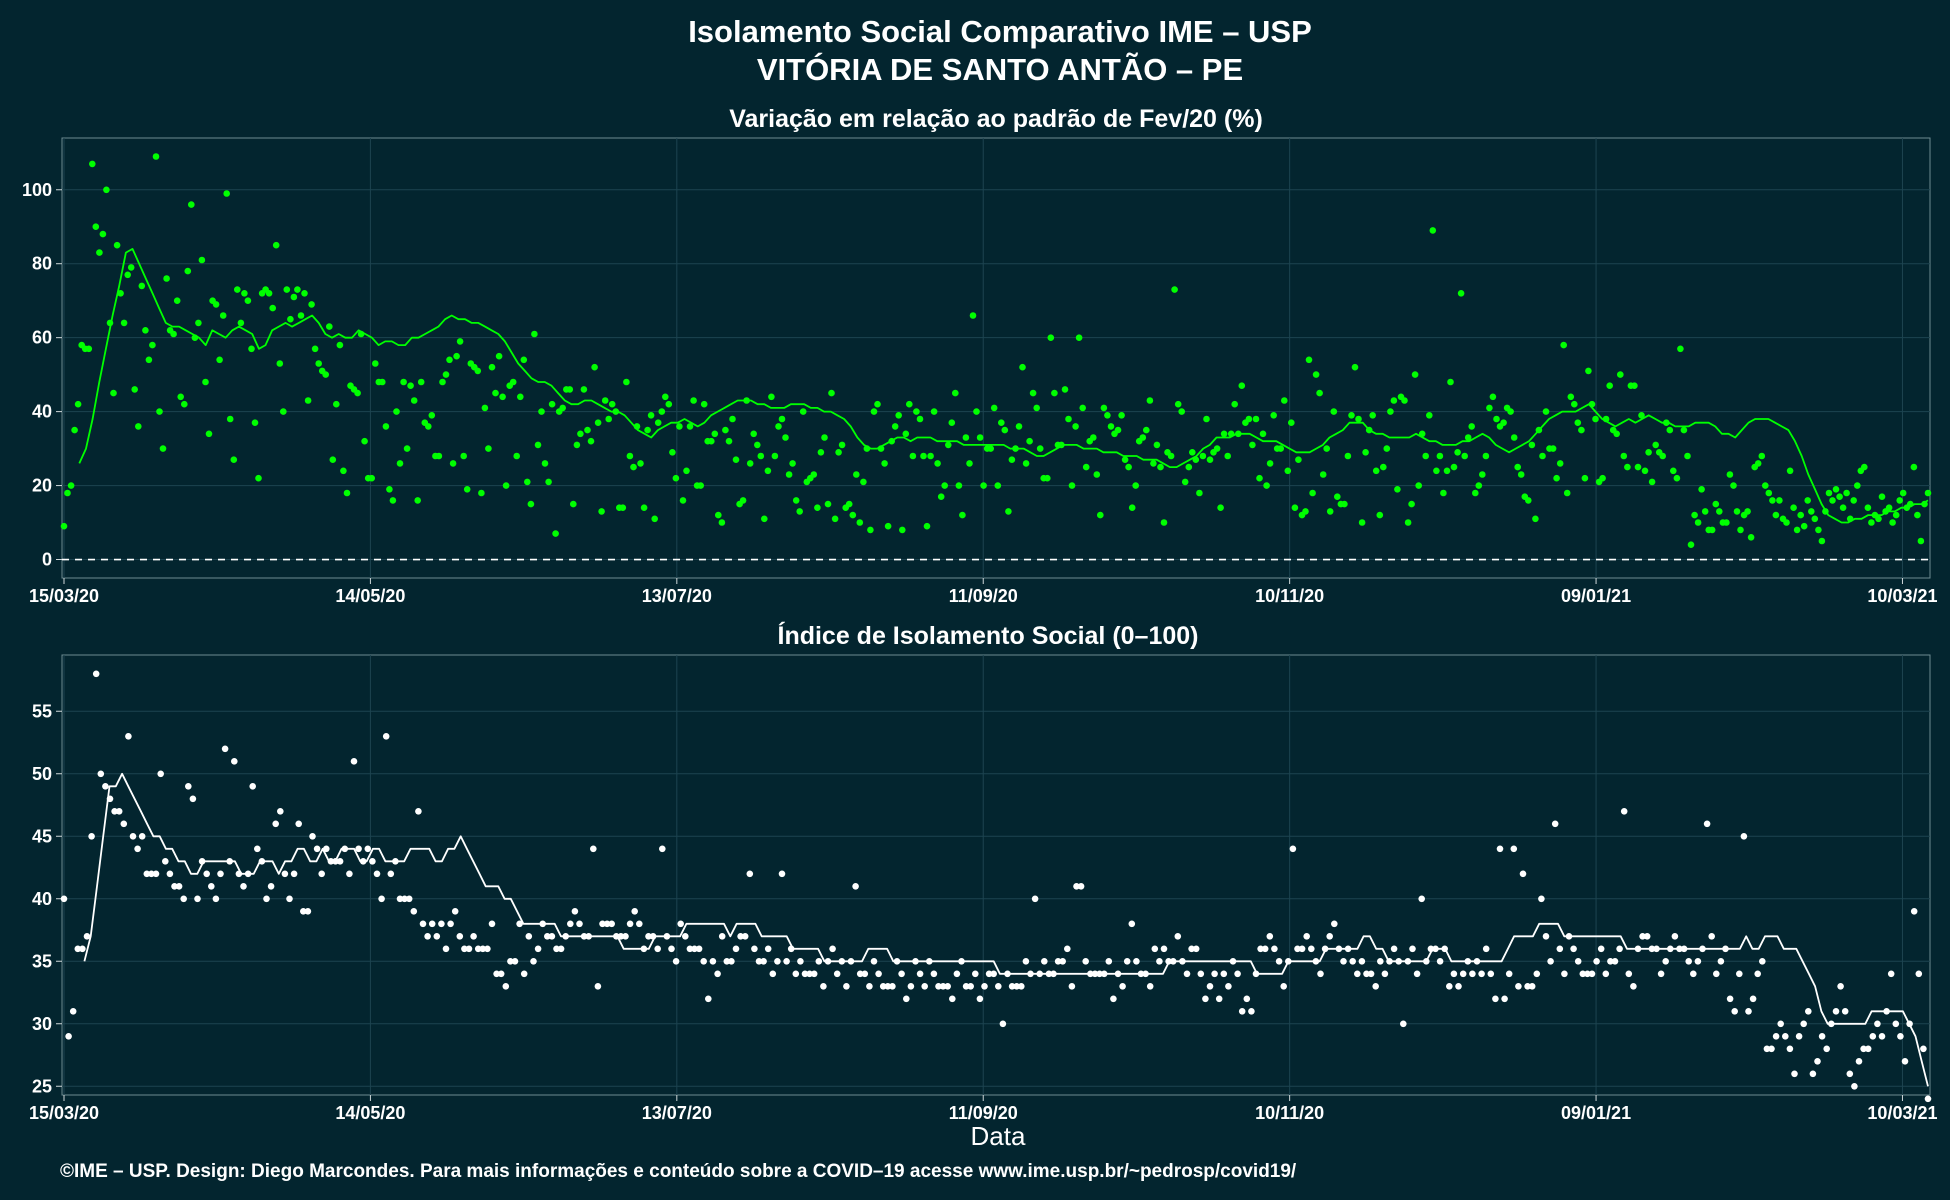 Image resolution: width=1950 pixels, height=1200 pixels. Describe the element at coordinates (1289, 596) in the screenshot. I see `x-tick-label: 10/11/20` at that location.